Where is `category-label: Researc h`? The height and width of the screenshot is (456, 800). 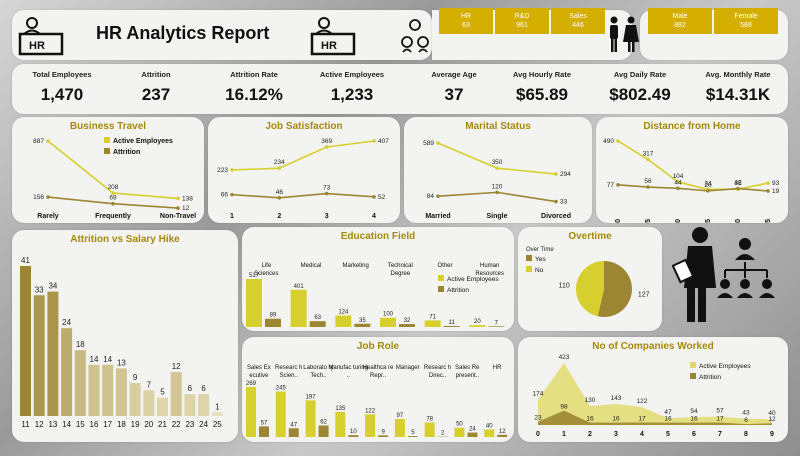
category-label: Researc h is located at coordinates (288, 368).